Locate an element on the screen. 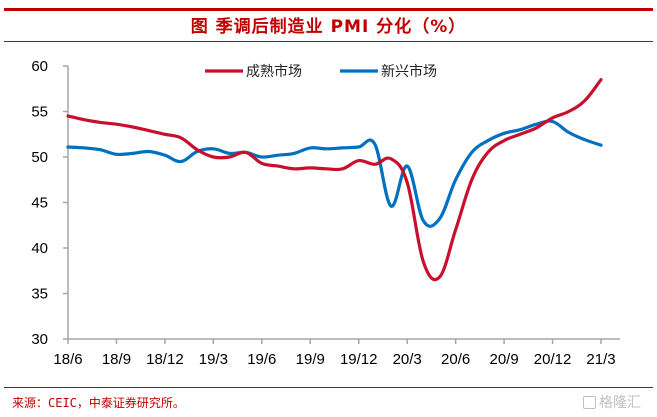 This screenshot has width=657, height=417. x-tick-label: 20/6 is located at coordinates (455, 359).